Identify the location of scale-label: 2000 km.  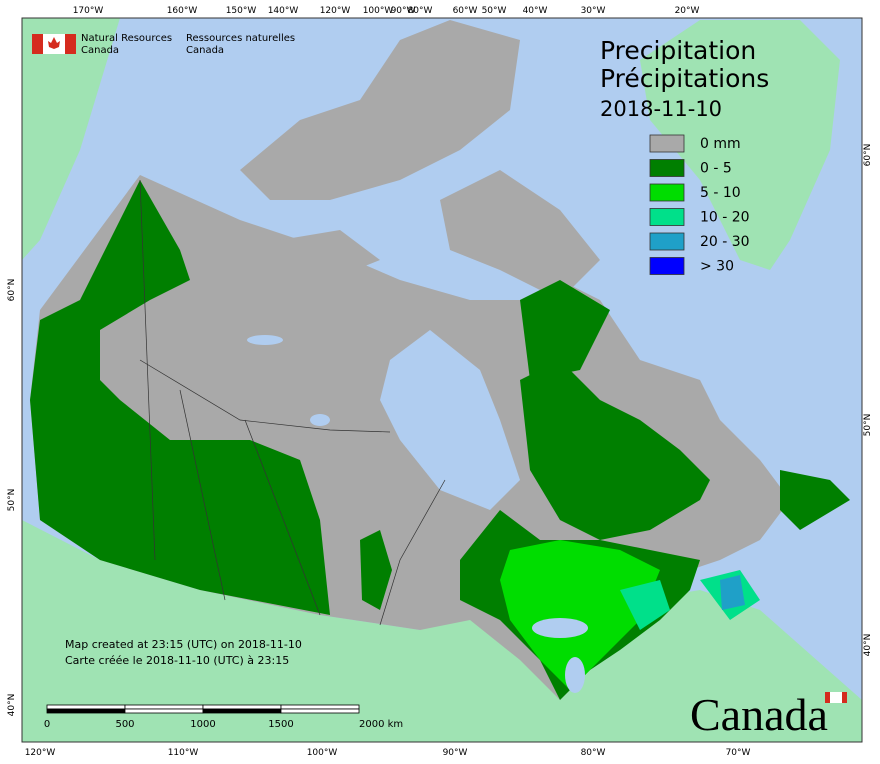
(381, 724).